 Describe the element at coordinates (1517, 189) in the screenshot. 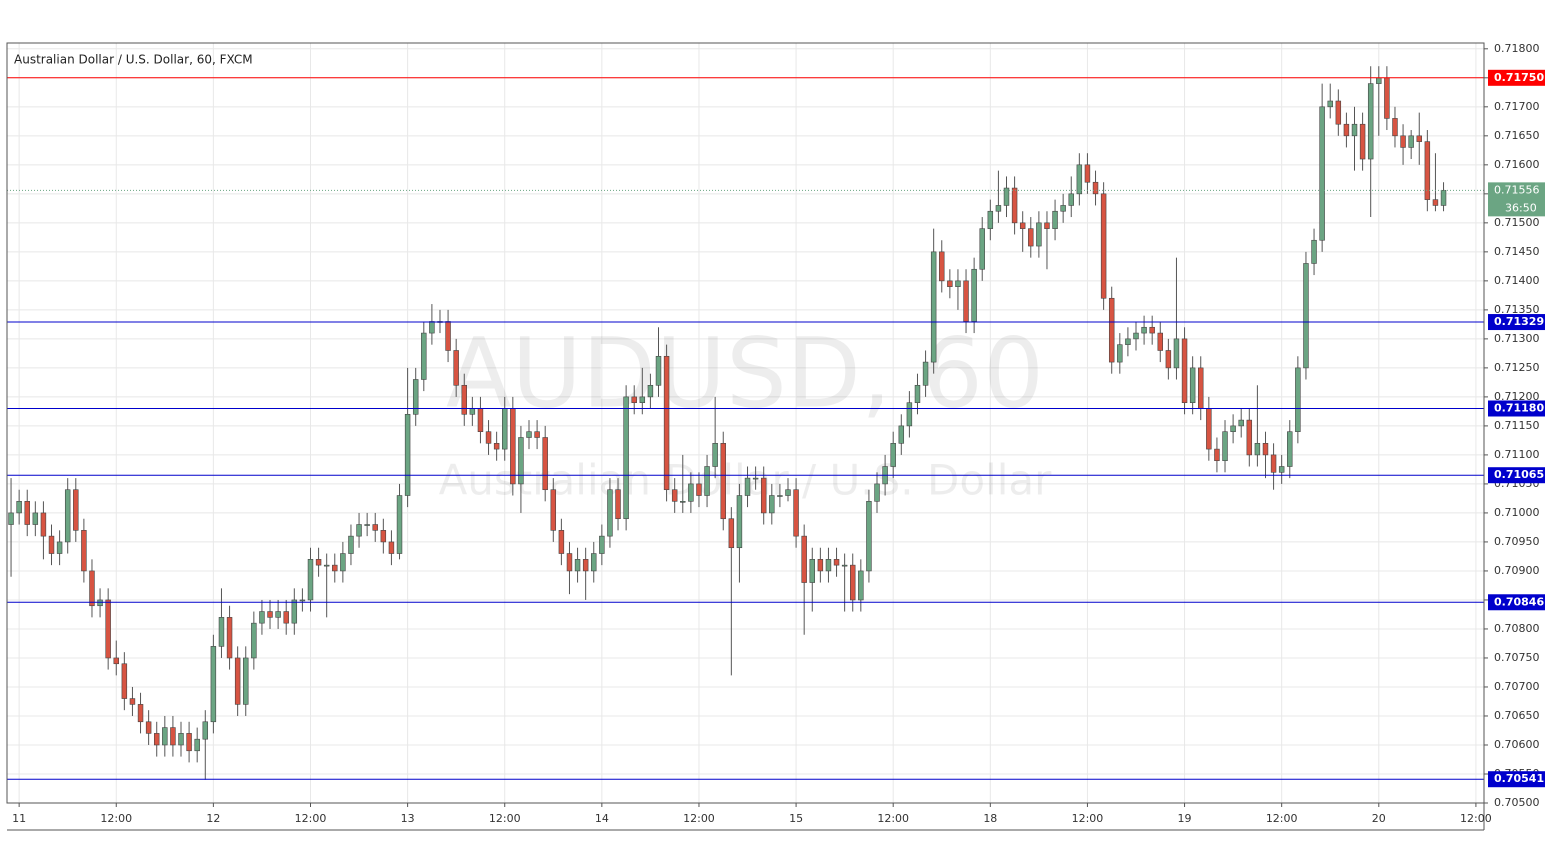

I see `last-price-label: 0.71556` at that location.